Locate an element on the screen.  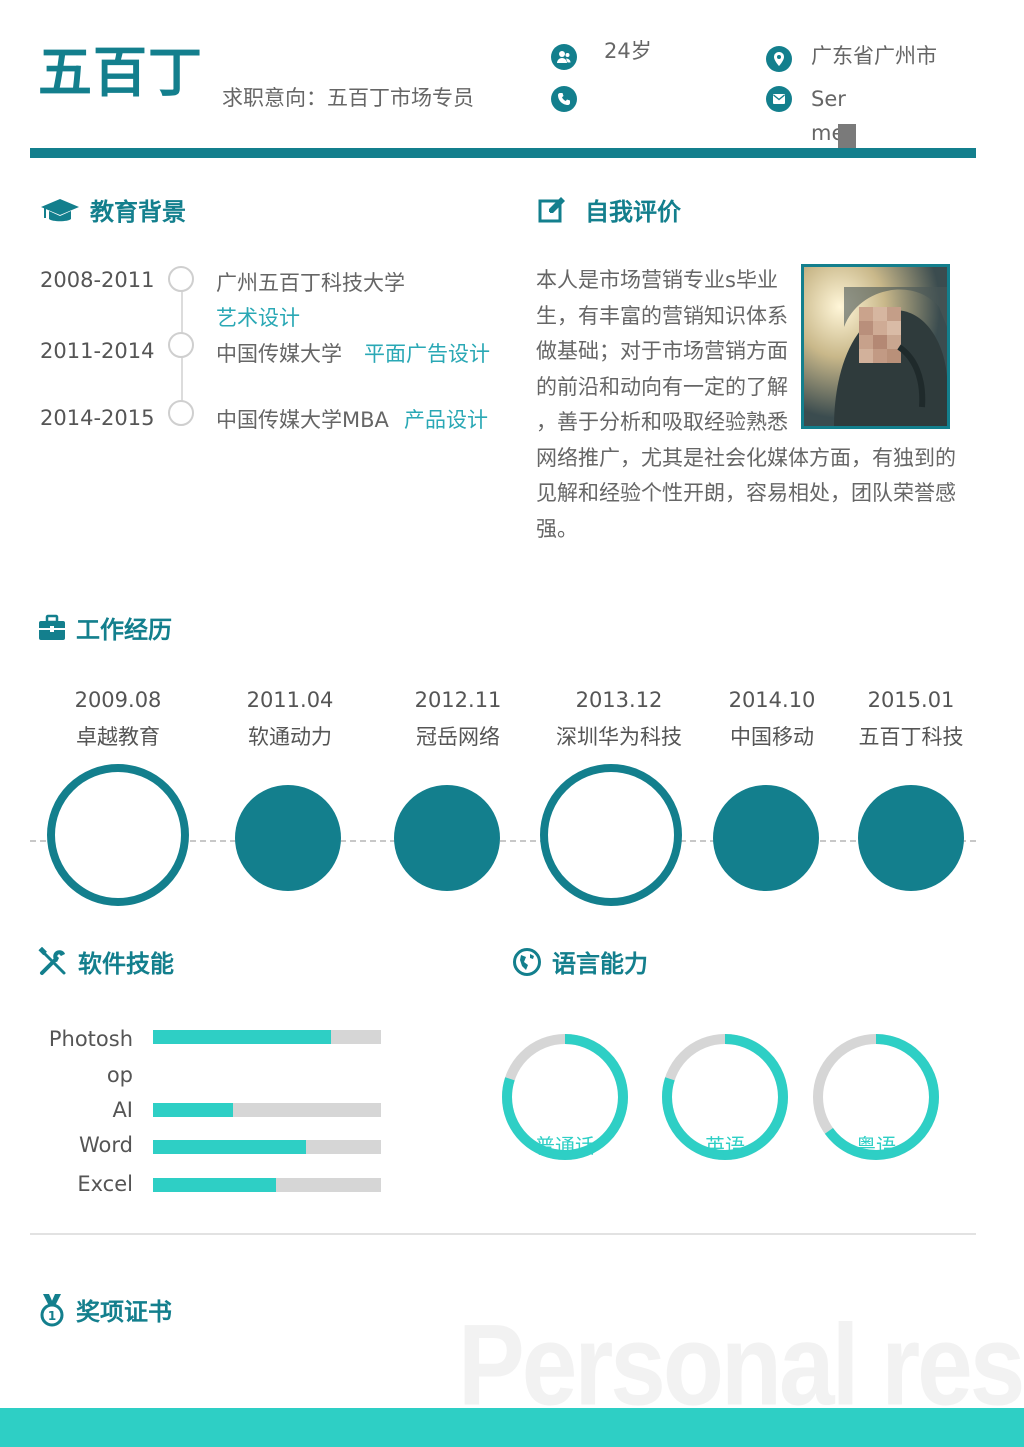
work-company-4: 深圳华为科技 is located at coordinates (619, 737).